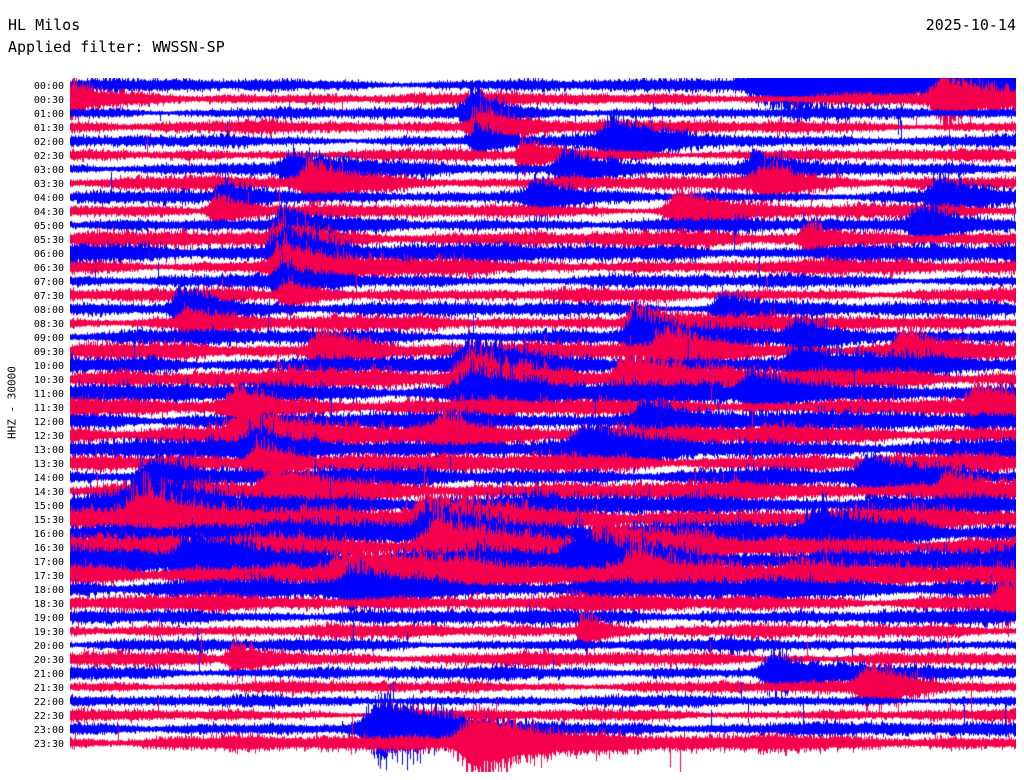 The height and width of the screenshot is (780, 1024). I want to click on time-tick-label: 17:30, so click(48, 576).